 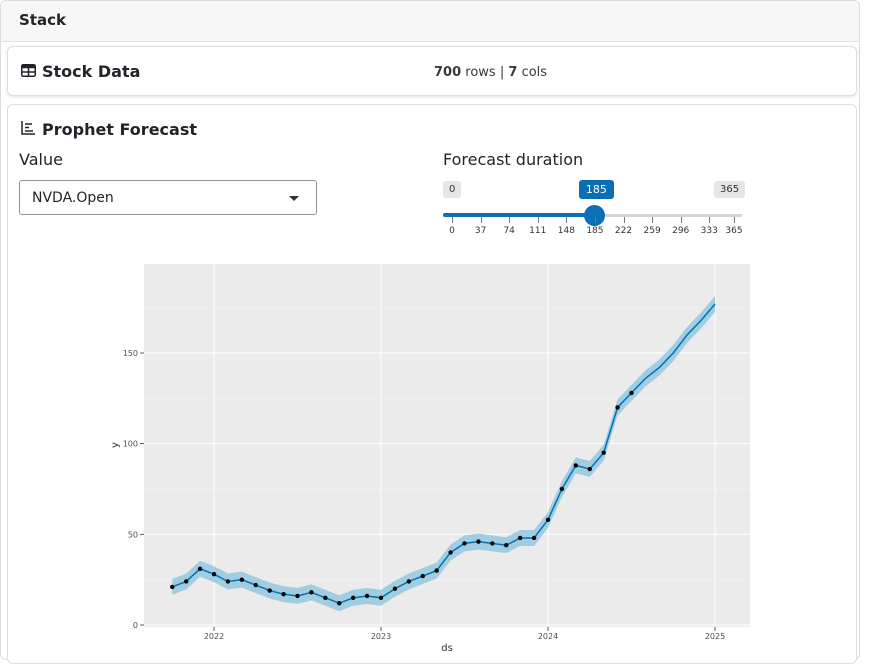 I want to click on stock-data-title: Stock Data, so click(x=80, y=71).